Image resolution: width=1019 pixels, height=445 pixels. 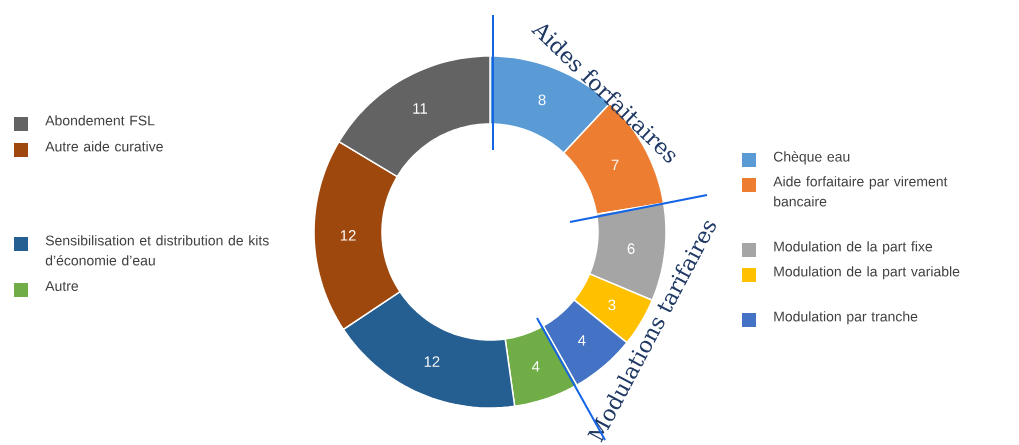 I want to click on legend-label: Autre aide curative, so click(x=104, y=146).